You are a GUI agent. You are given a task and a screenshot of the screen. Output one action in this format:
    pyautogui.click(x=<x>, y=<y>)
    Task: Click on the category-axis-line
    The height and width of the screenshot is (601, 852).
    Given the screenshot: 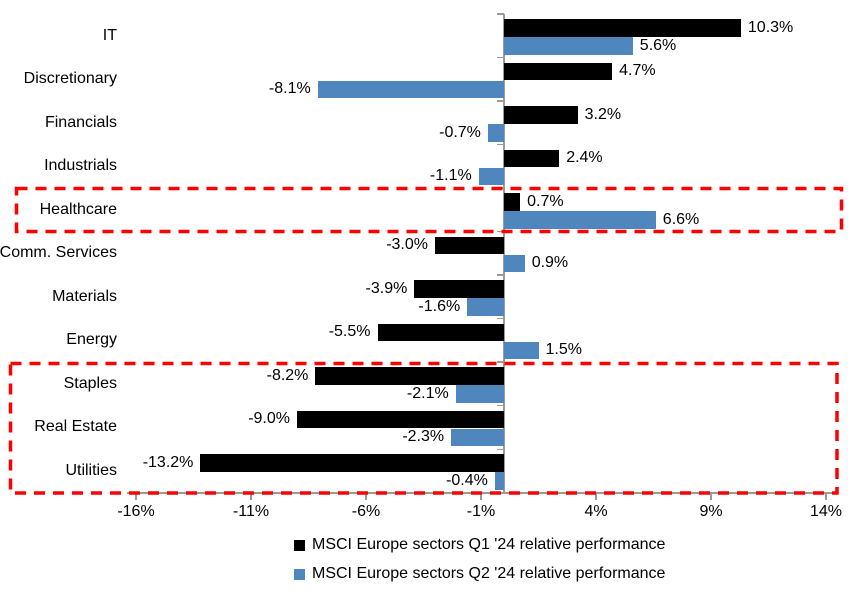 What is the action you would take?
    pyautogui.click(x=504, y=253)
    